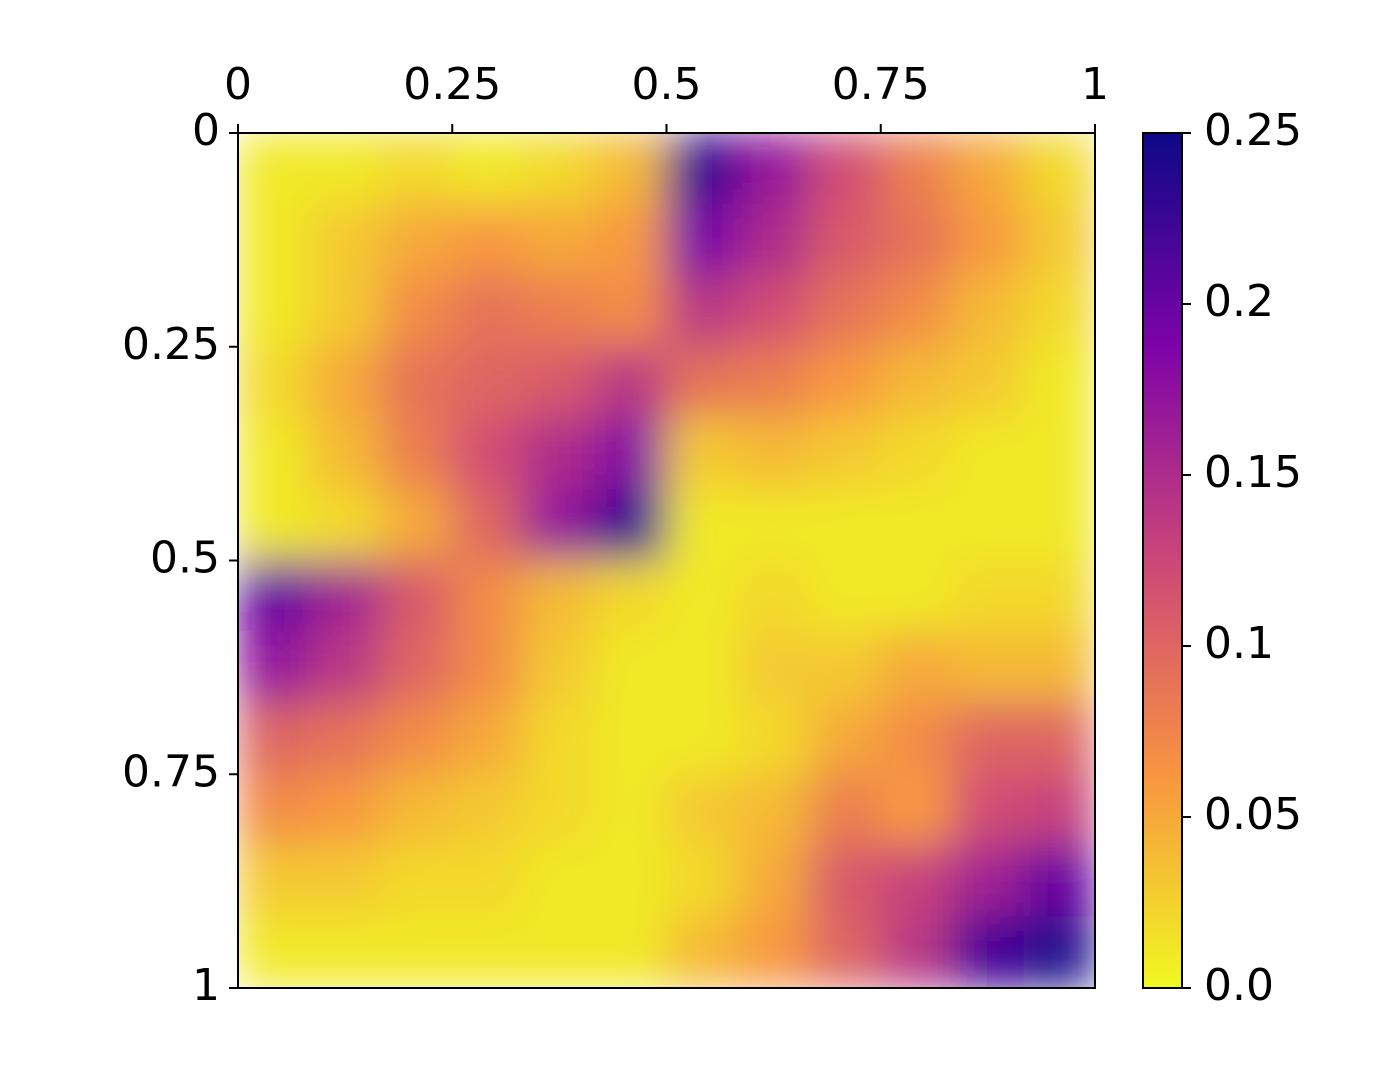  What do you see at coordinates (171, 344) in the screenshot?
I see `y-tick-label: 0.25` at bounding box center [171, 344].